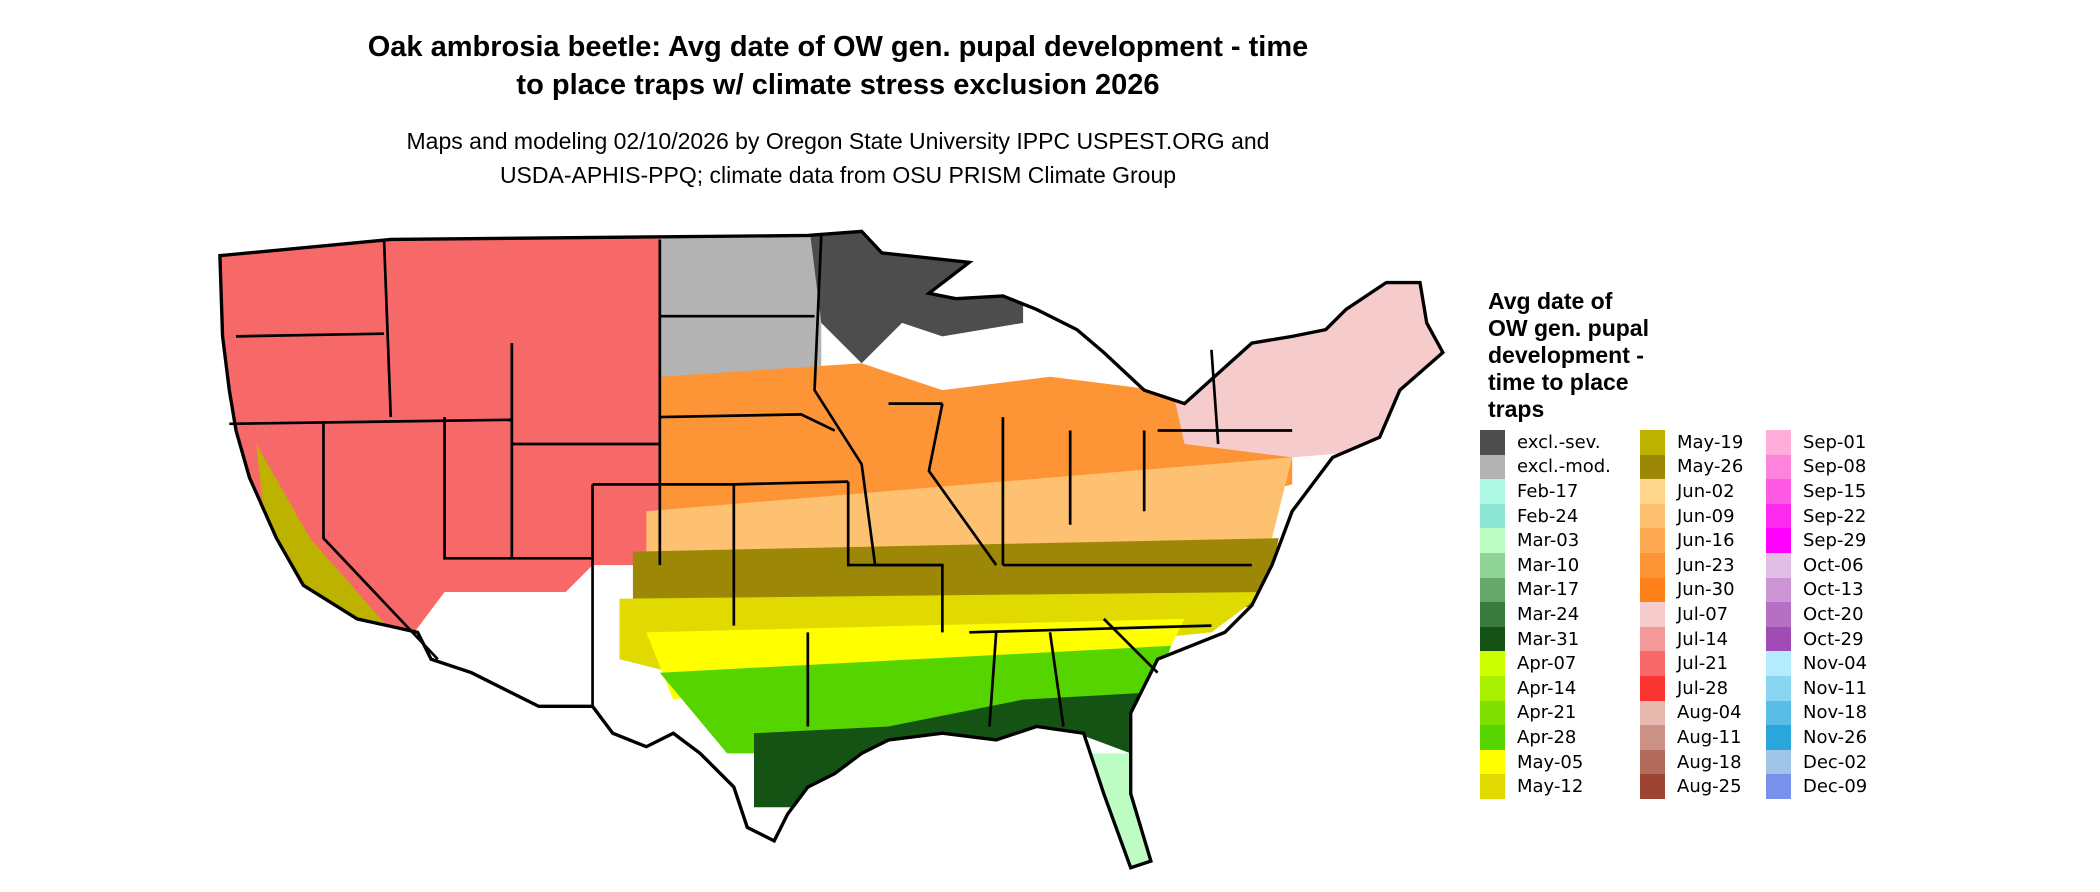 This screenshot has height=892, width=2100. Describe the element at coordinates (1124, 810) in the screenshot. I see `map-region-florida` at that location.